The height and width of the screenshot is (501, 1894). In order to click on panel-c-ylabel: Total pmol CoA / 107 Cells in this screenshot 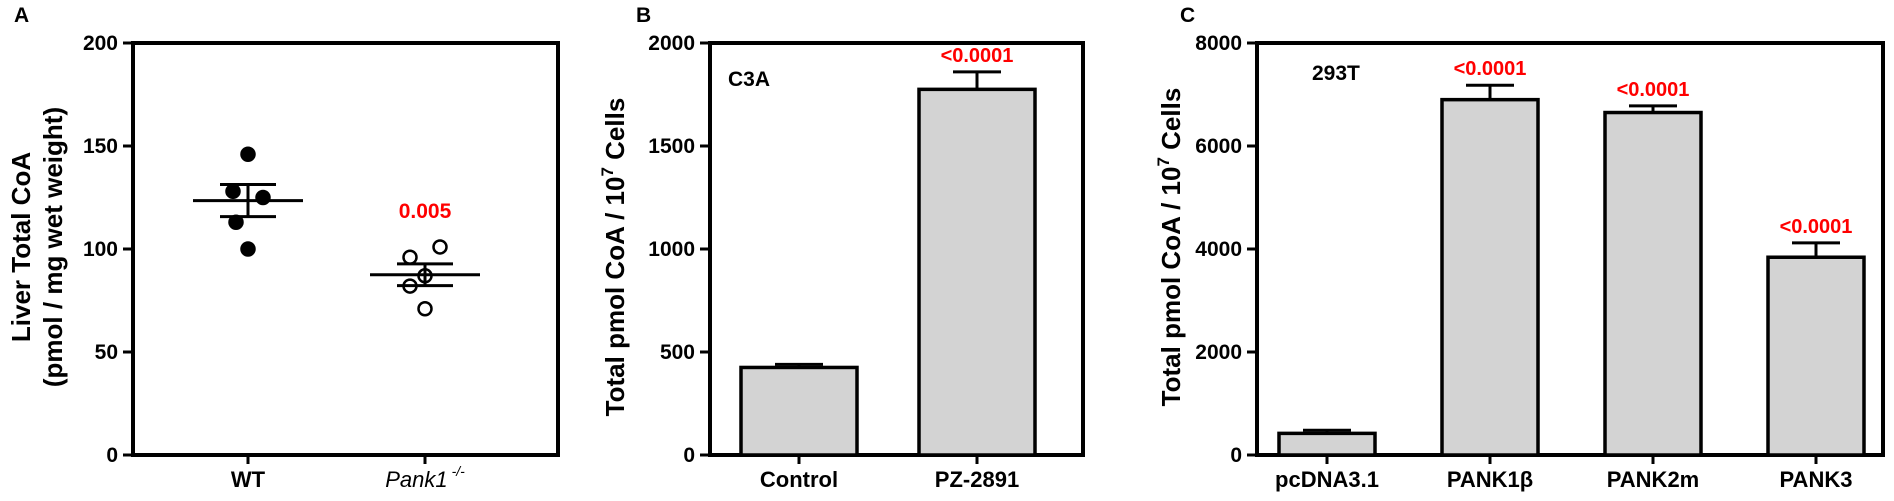, I will do `click(1170, 247)`.